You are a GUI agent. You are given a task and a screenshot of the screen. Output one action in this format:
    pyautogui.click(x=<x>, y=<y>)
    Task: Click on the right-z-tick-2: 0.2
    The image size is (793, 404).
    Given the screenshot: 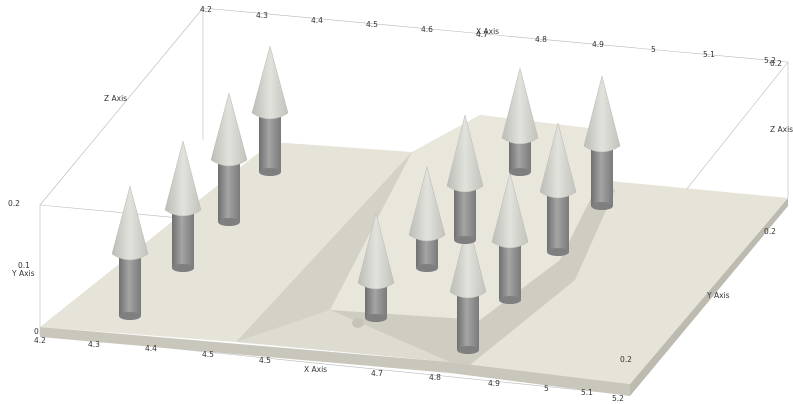 What is the action you would take?
    pyautogui.click(x=626, y=359)
    